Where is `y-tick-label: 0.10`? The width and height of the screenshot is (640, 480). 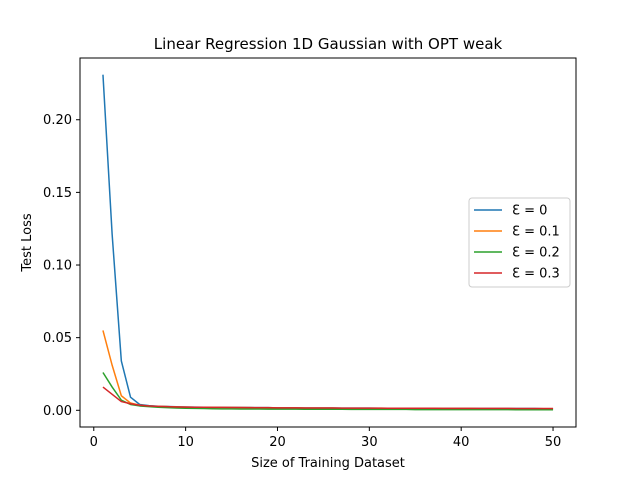 y-tick-label: 0.10 is located at coordinates (57, 266).